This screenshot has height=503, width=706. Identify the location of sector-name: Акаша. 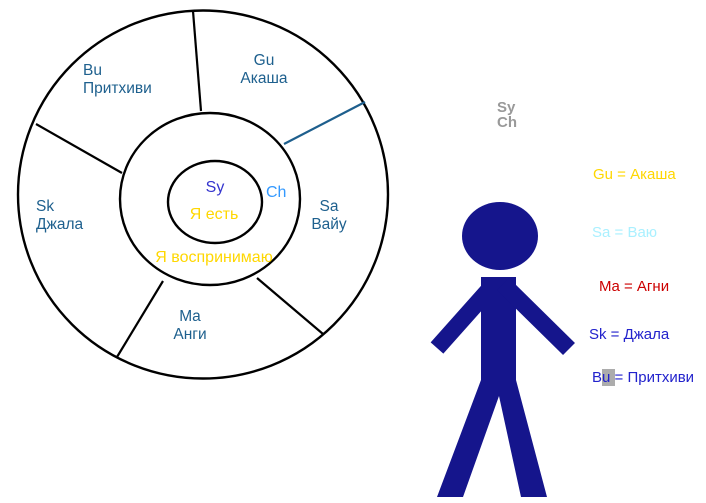
(264, 78).